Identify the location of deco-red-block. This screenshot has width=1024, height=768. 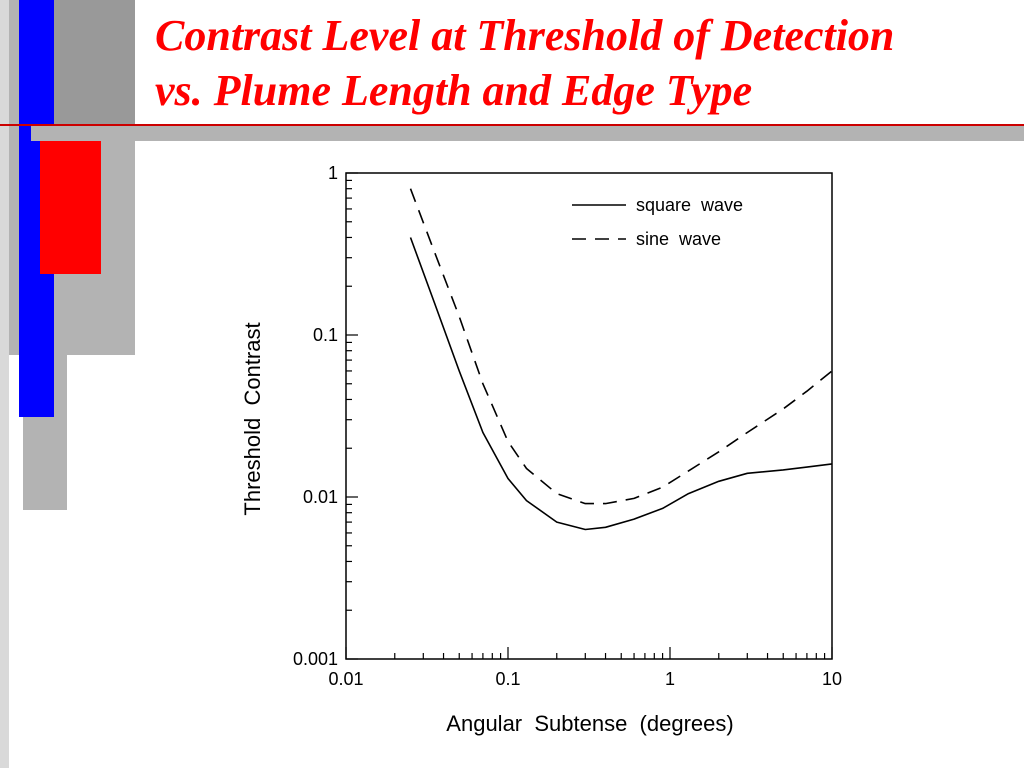
(70, 207).